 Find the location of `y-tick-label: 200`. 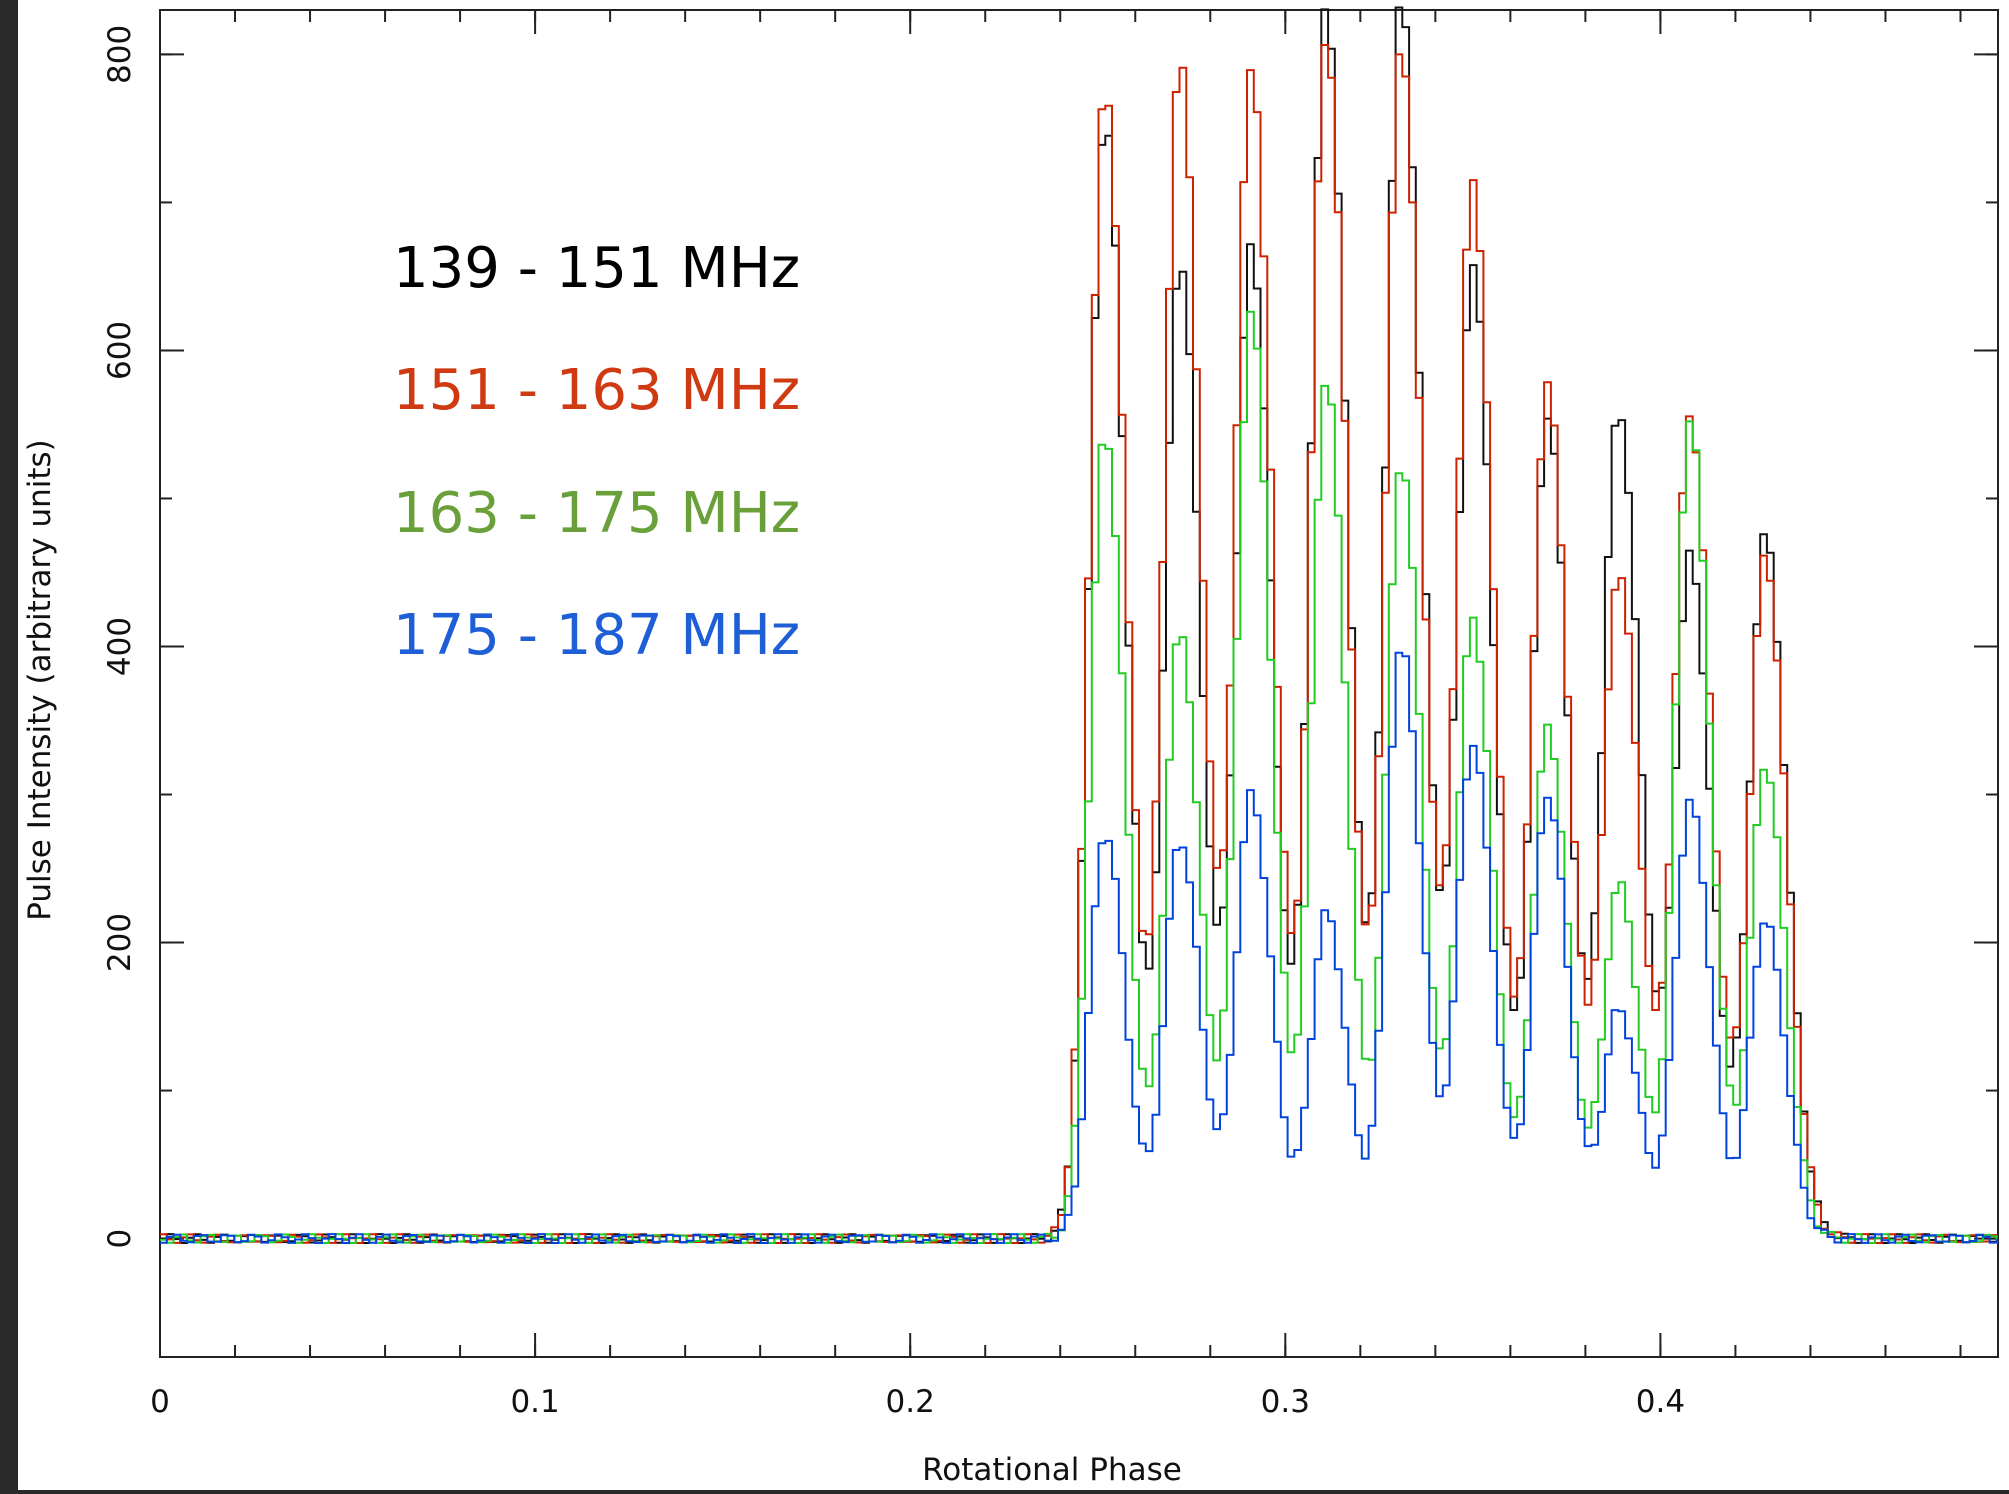

y-tick-label: 200 is located at coordinates (120, 942).